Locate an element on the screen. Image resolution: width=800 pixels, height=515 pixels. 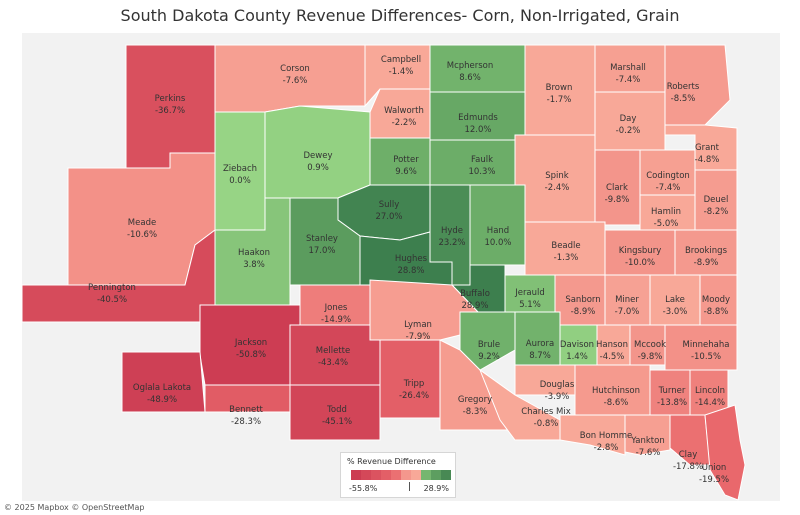
county-bon-homme is located at coordinates (592, 435).